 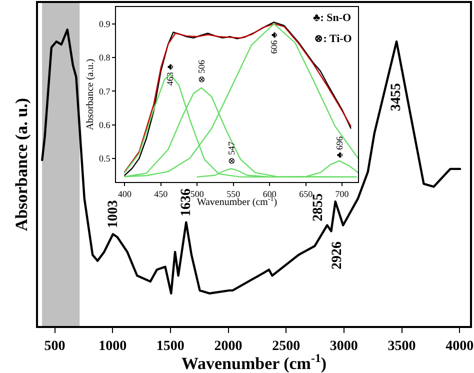 I want to click on x-tick-label: 3000, so click(x=344, y=346).